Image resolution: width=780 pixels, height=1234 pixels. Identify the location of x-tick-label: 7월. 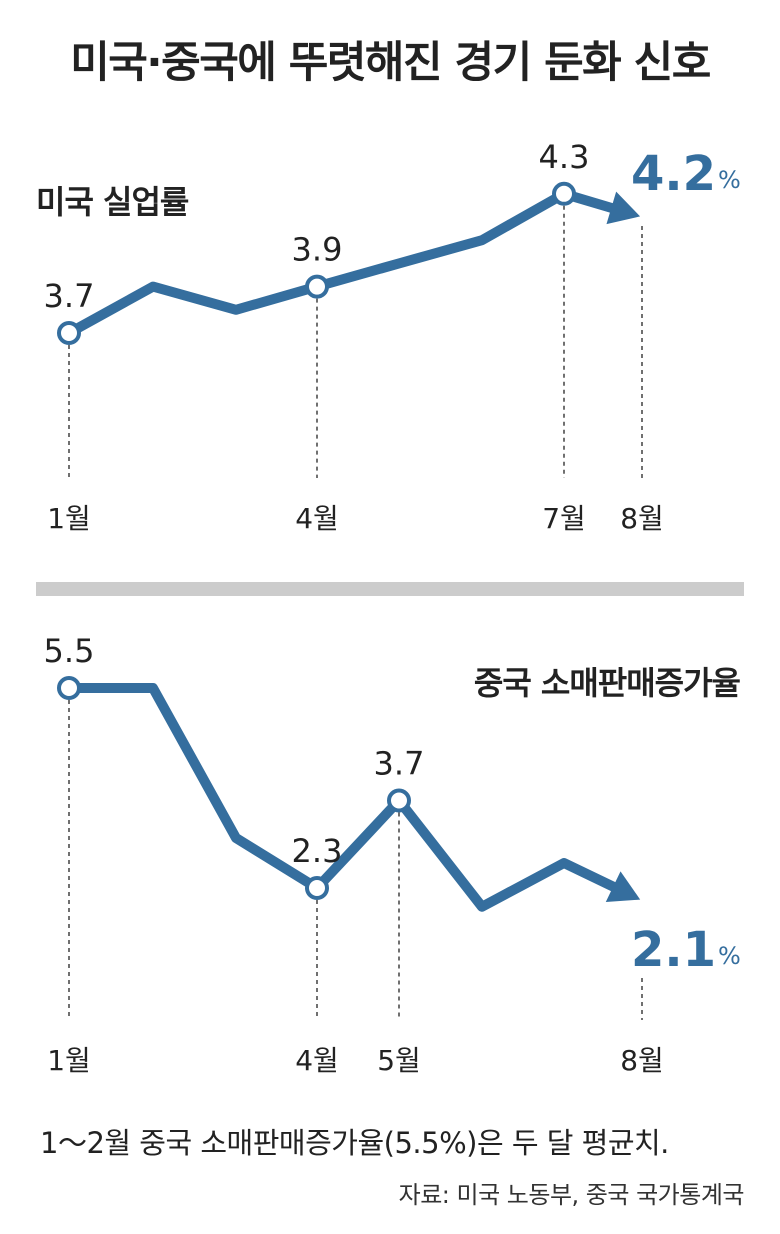
(564, 518).